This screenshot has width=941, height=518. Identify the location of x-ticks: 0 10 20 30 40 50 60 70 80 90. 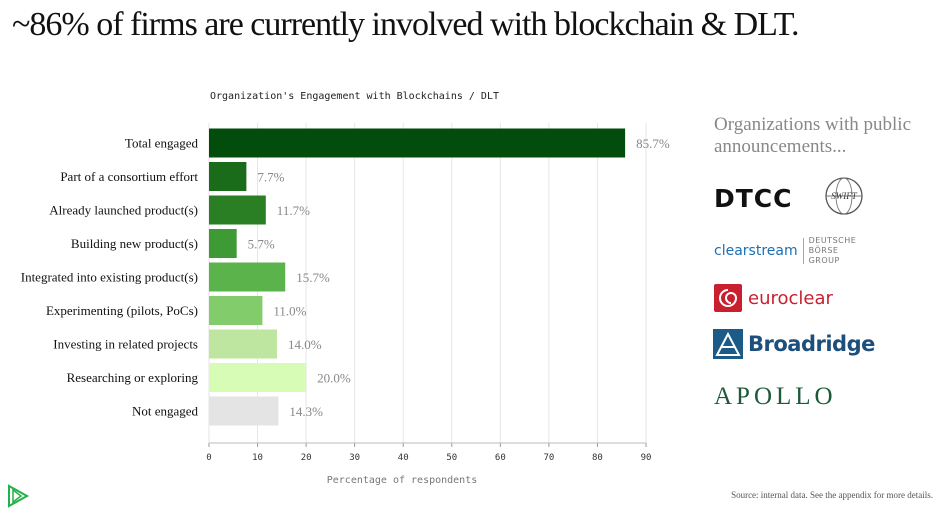
(429, 452).